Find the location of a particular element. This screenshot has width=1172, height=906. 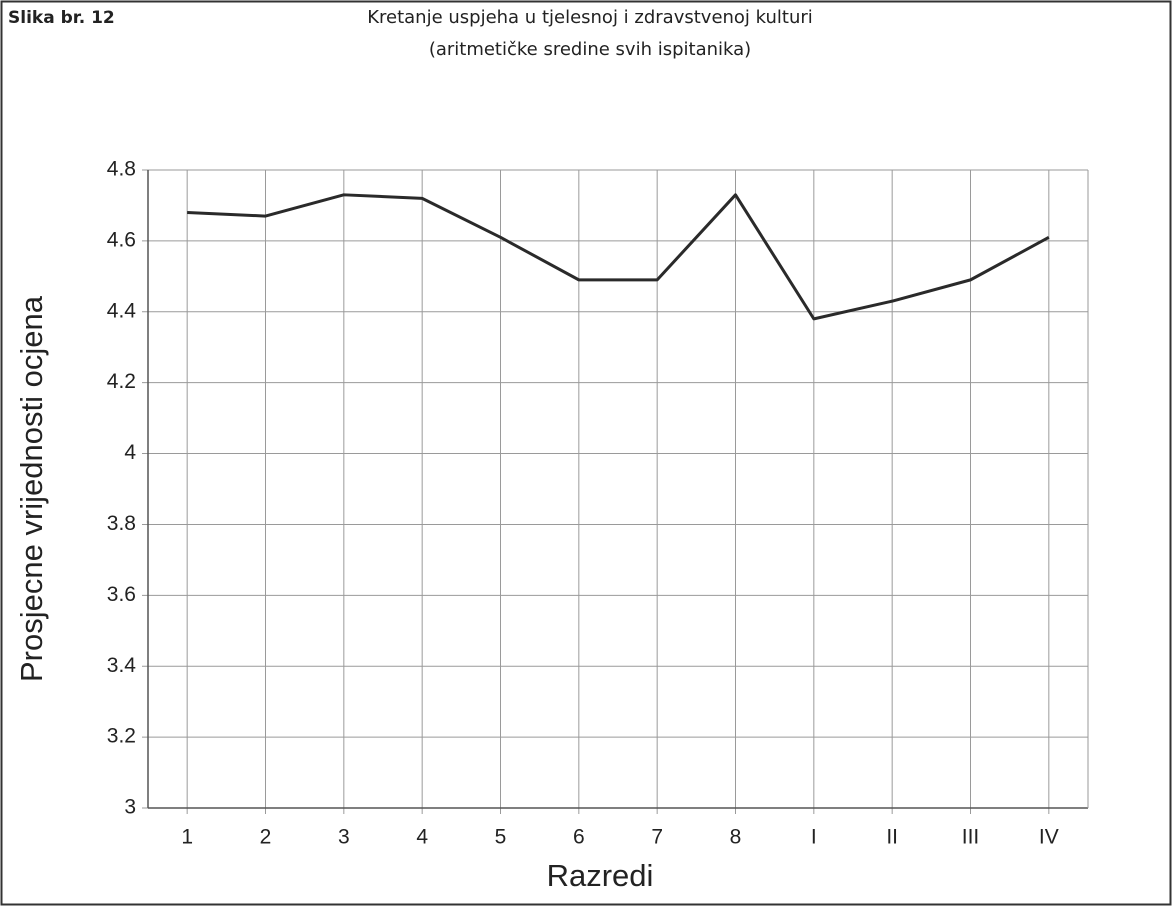

x-tick-label: 8 is located at coordinates (736, 837).